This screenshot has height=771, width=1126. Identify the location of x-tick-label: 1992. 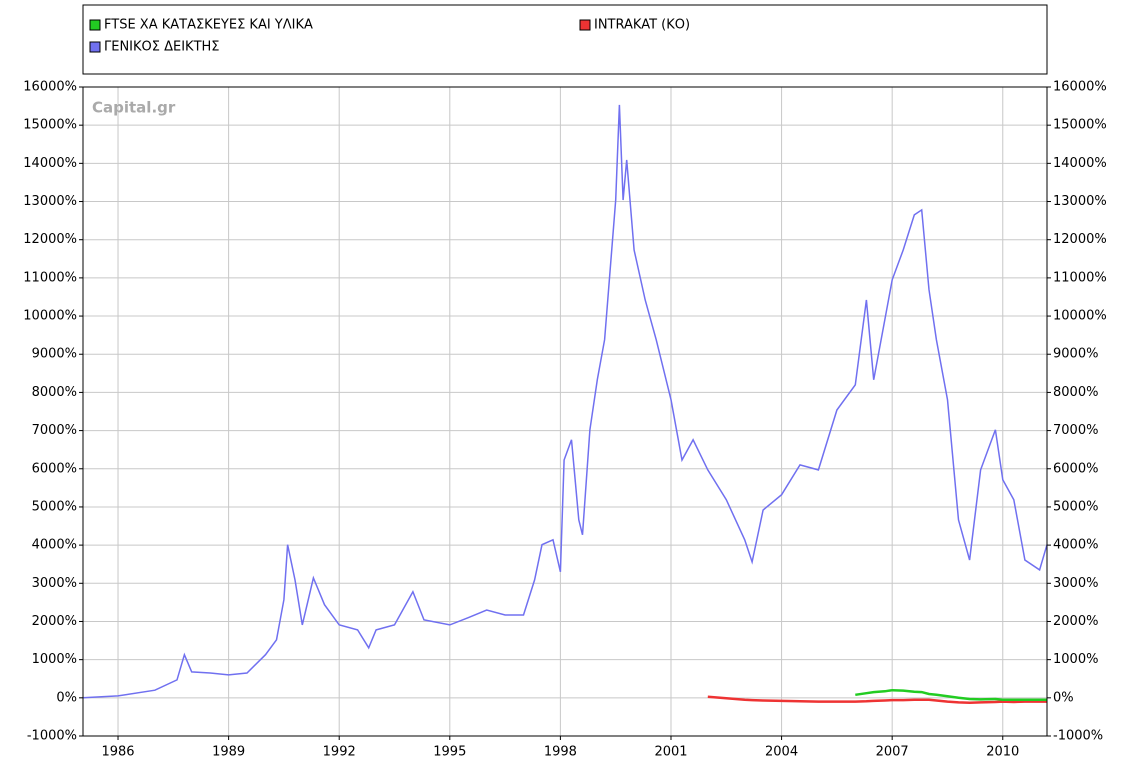
(339, 752).